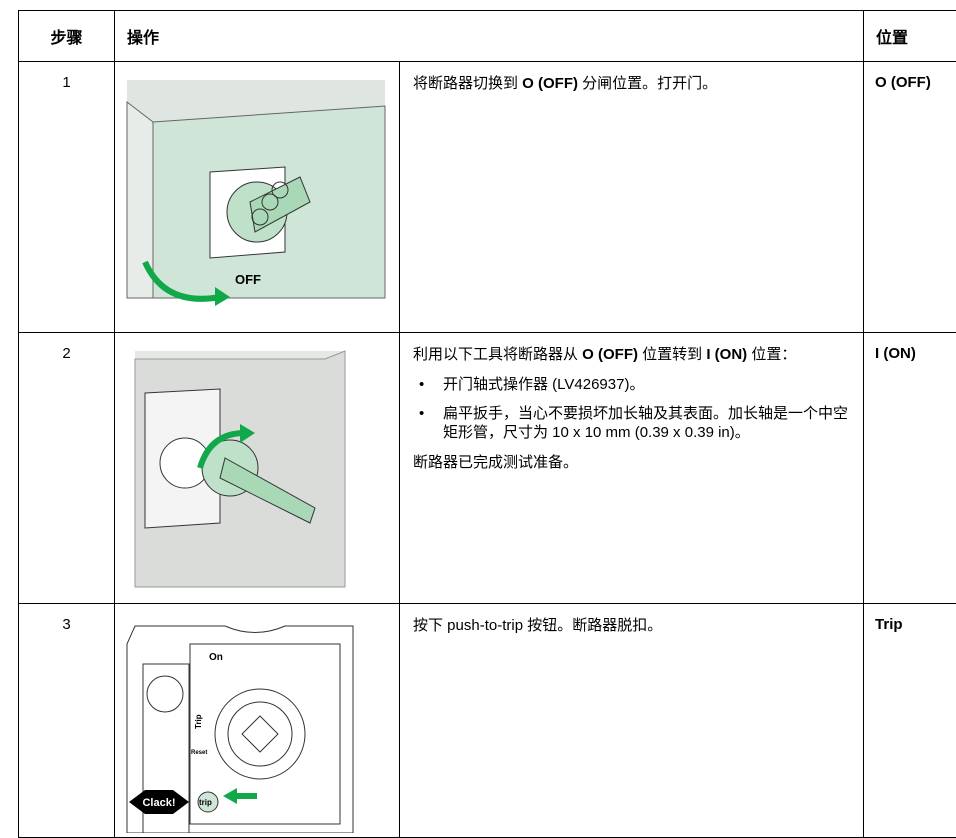  Describe the element at coordinates (632, 721) in the screenshot. I see `description-cell: 按下 push-to-trip 按钮。断路器脱扣。` at that location.